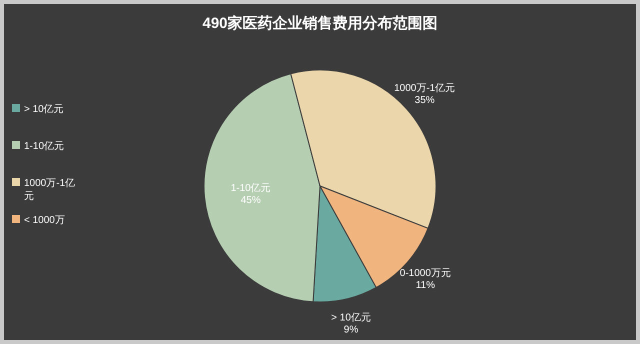 The height and width of the screenshot is (344, 640). What do you see at coordinates (425, 280) in the screenshot?
I see `data-label: 0-1000万元 11%` at bounding box center [425, 280].